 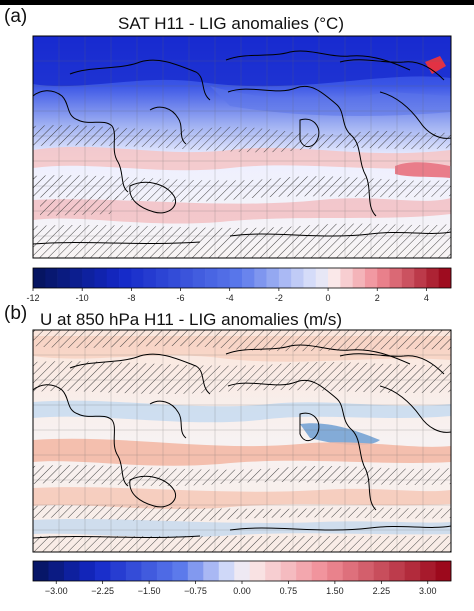 I want to click on colorbar-frame, so click(x=242, y=278).